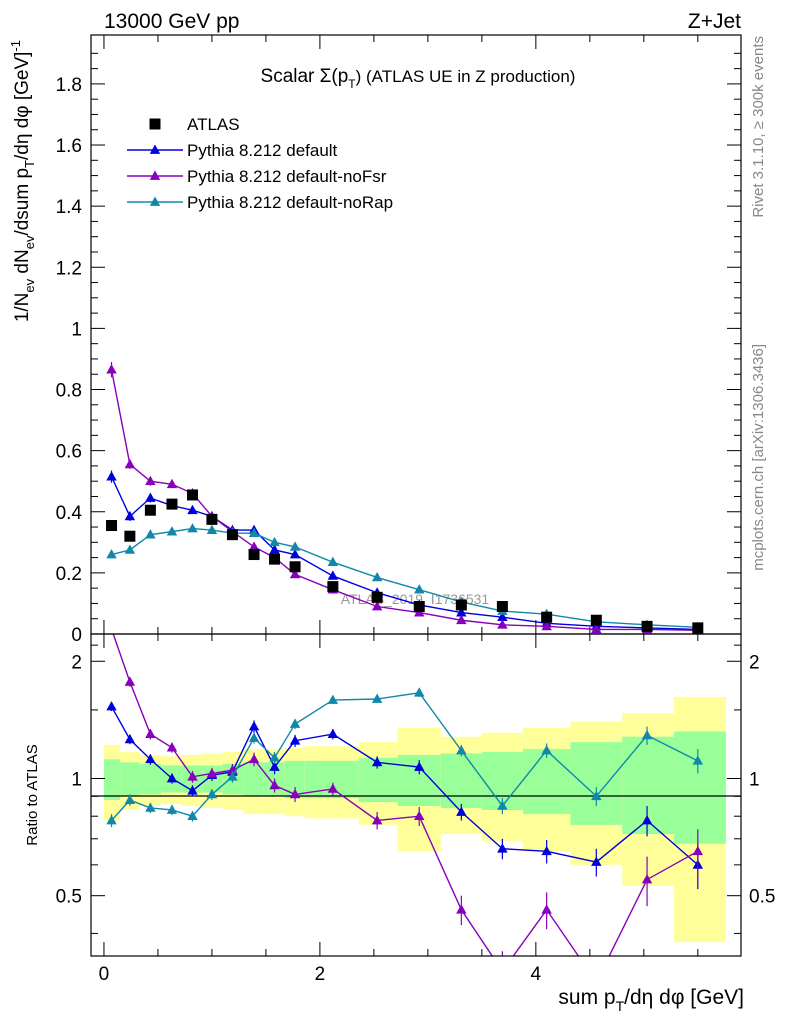 The height and width of the screenshot is (1024, 786). Describe the element at coordinates (405, 757) in the screenshot. I see `ratio-series-pythia-8-212-default-norap` at that location.